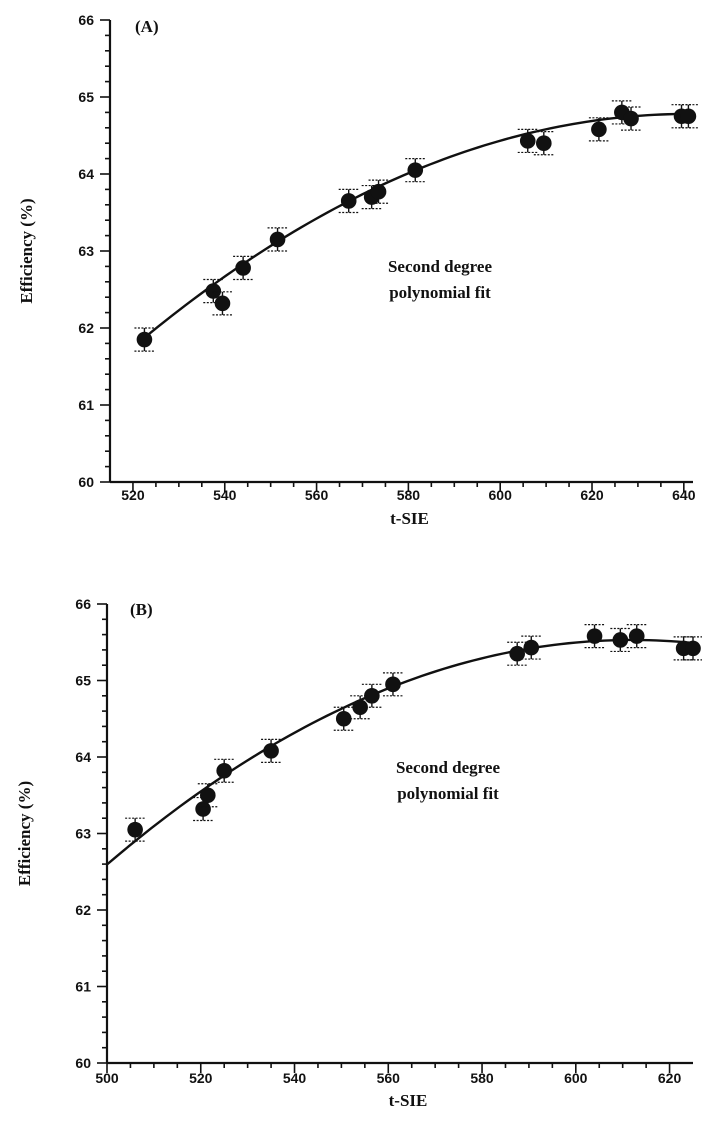 This screenshot has width=702, height=1139. Describe the element at coordinates (684, 495) in the screenshot. I see `x-tick-label: 640` at that location.